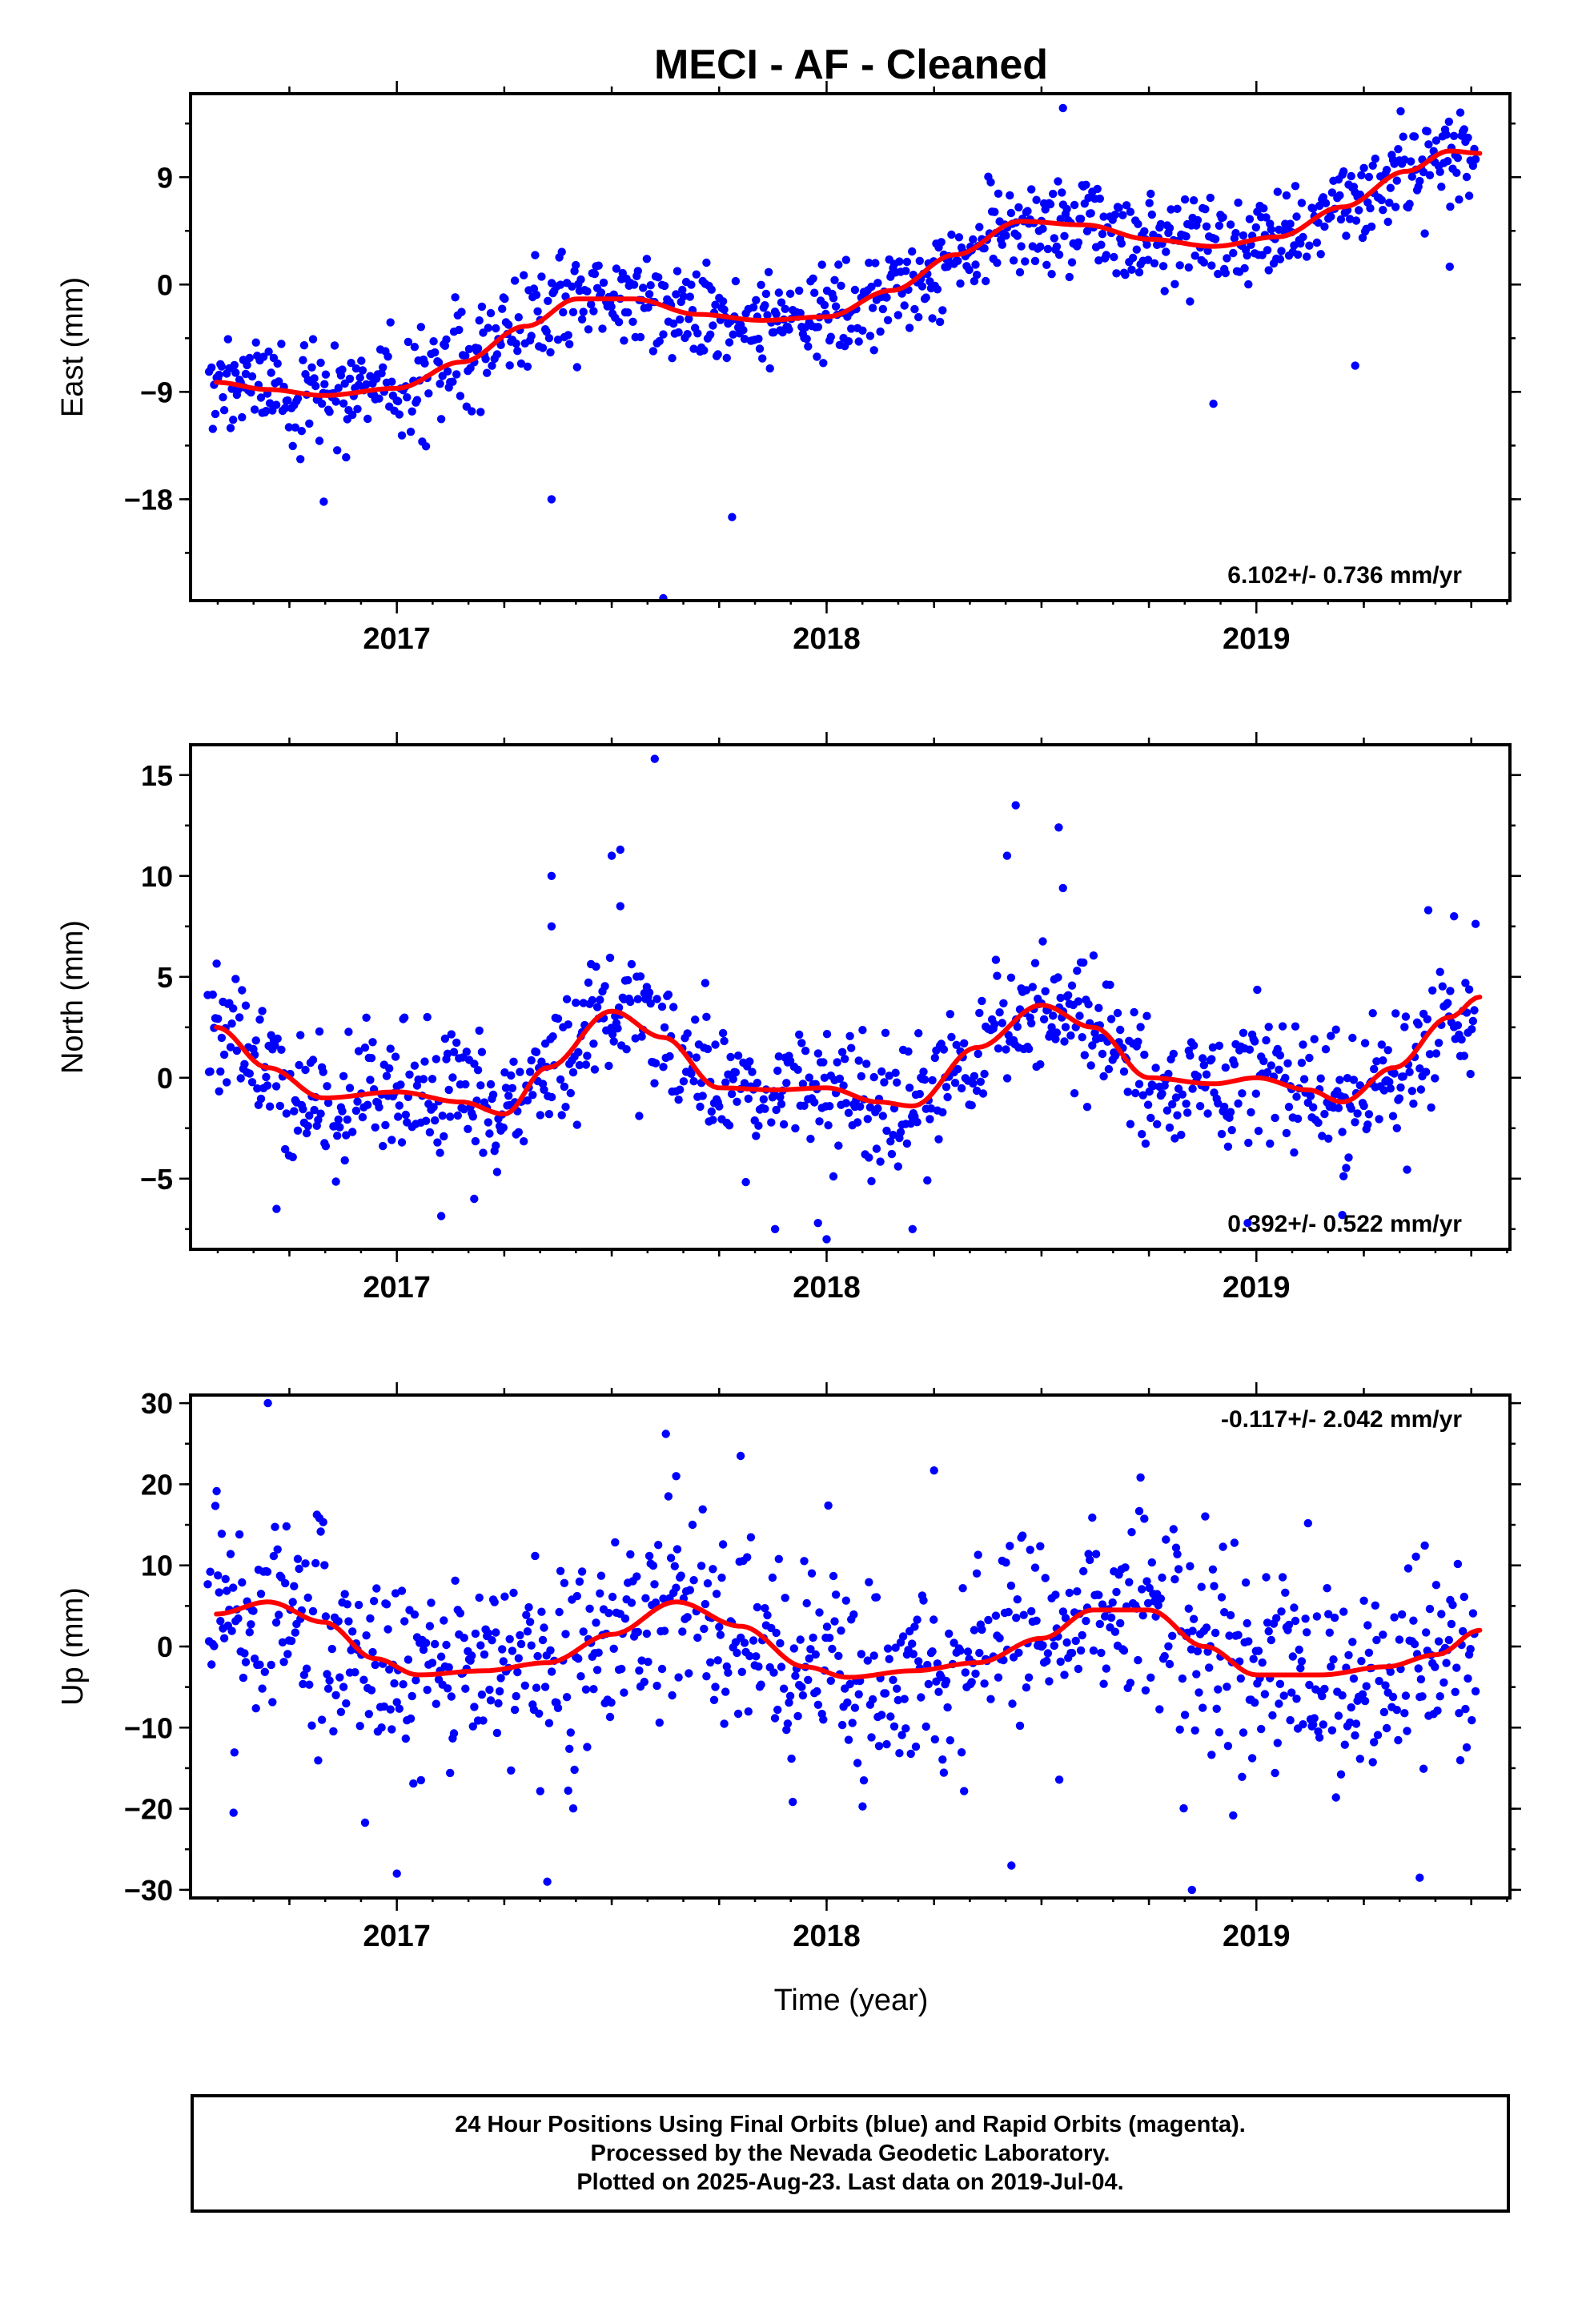 The height and width of the screenshot is (2324, 1582). Describe the element at coordinates (323, 501) in the screenshot. I see `east-outlier-point` at that location.